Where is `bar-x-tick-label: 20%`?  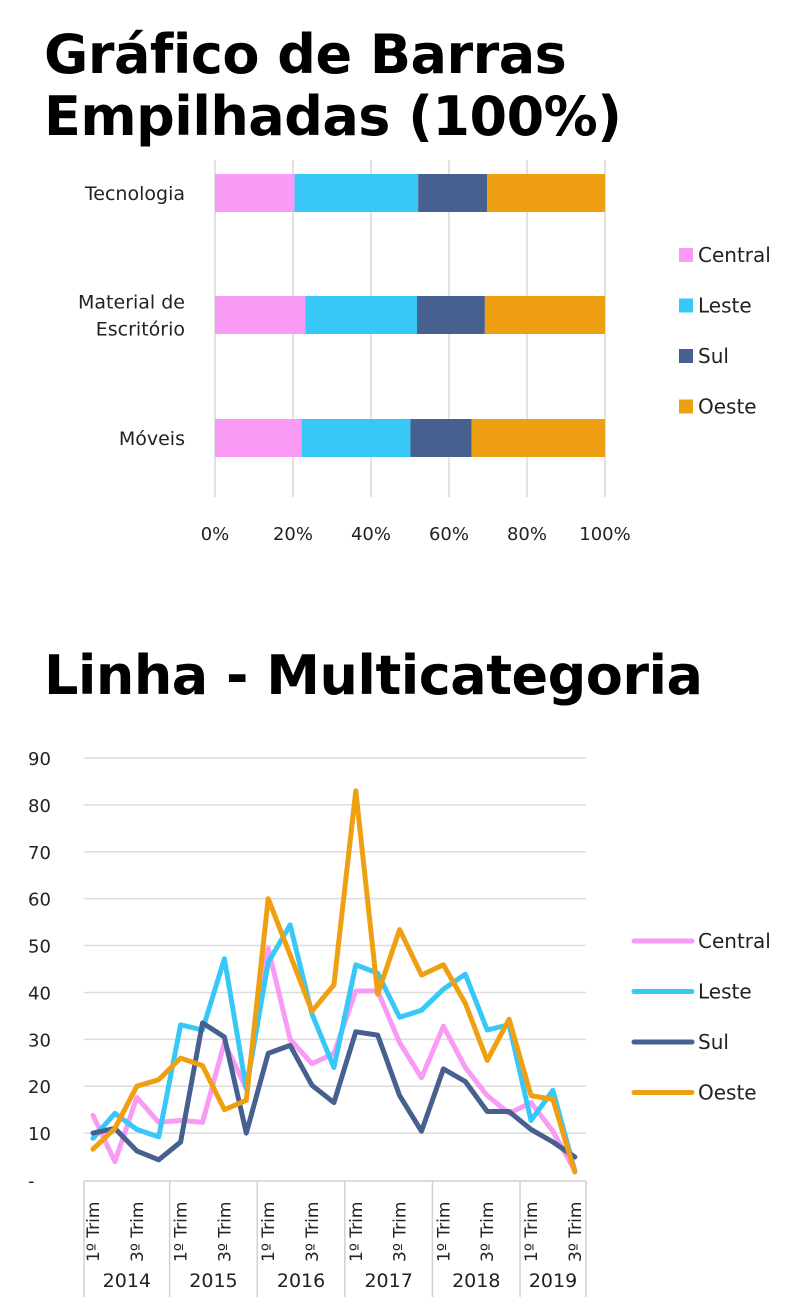 bar-x-tick-label: 20% is located at coordinates (293, 534).